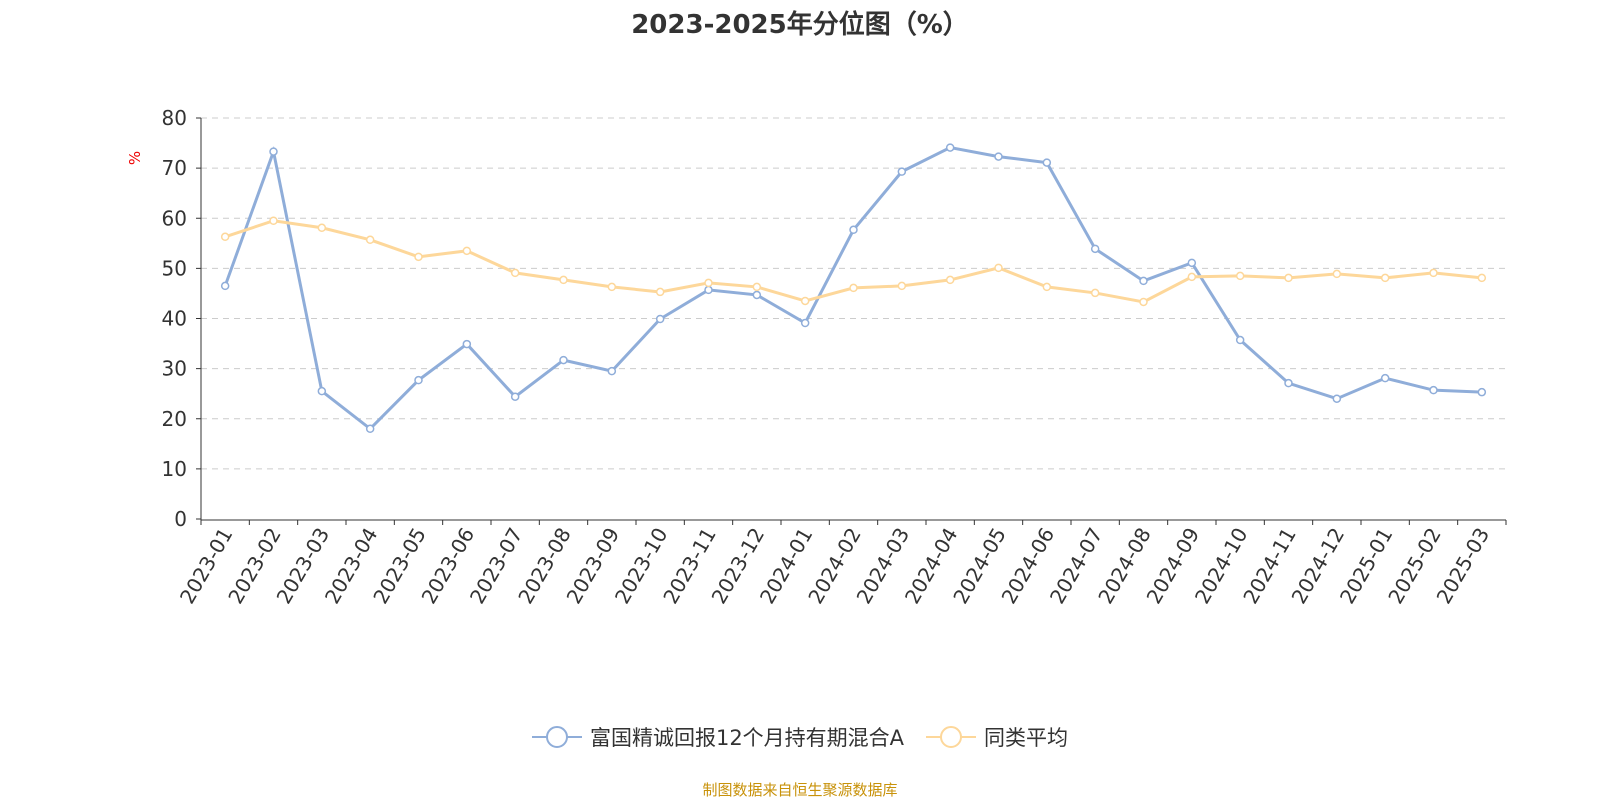  I want to click on y-tick-label: 40, so click(174, 319).